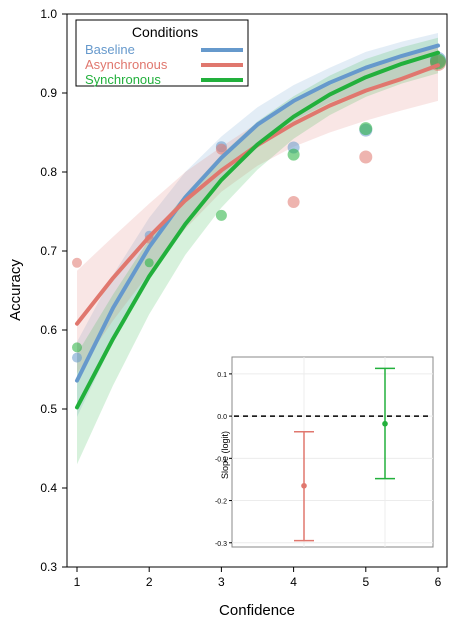 Image resolution: width=454 pixels, height=626 pixels. Describe the element at coordinates (48, 14) in the screenshot. I see `y-tick-label: 1.0` at that location.